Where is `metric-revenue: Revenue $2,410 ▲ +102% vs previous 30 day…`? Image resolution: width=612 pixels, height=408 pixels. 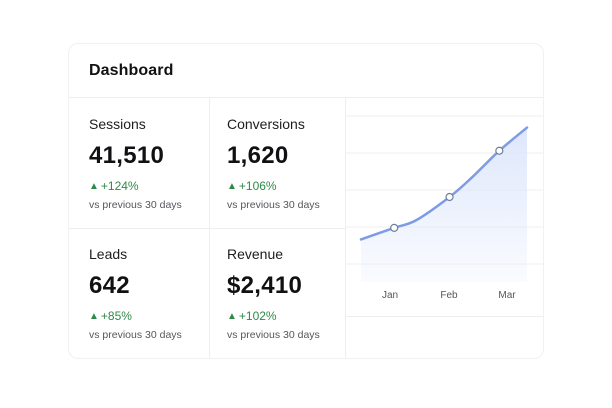
metric-revenue: Revenue $2,410 ▲ +102% vs previous 30 day… is located at coordinates (297, 302).